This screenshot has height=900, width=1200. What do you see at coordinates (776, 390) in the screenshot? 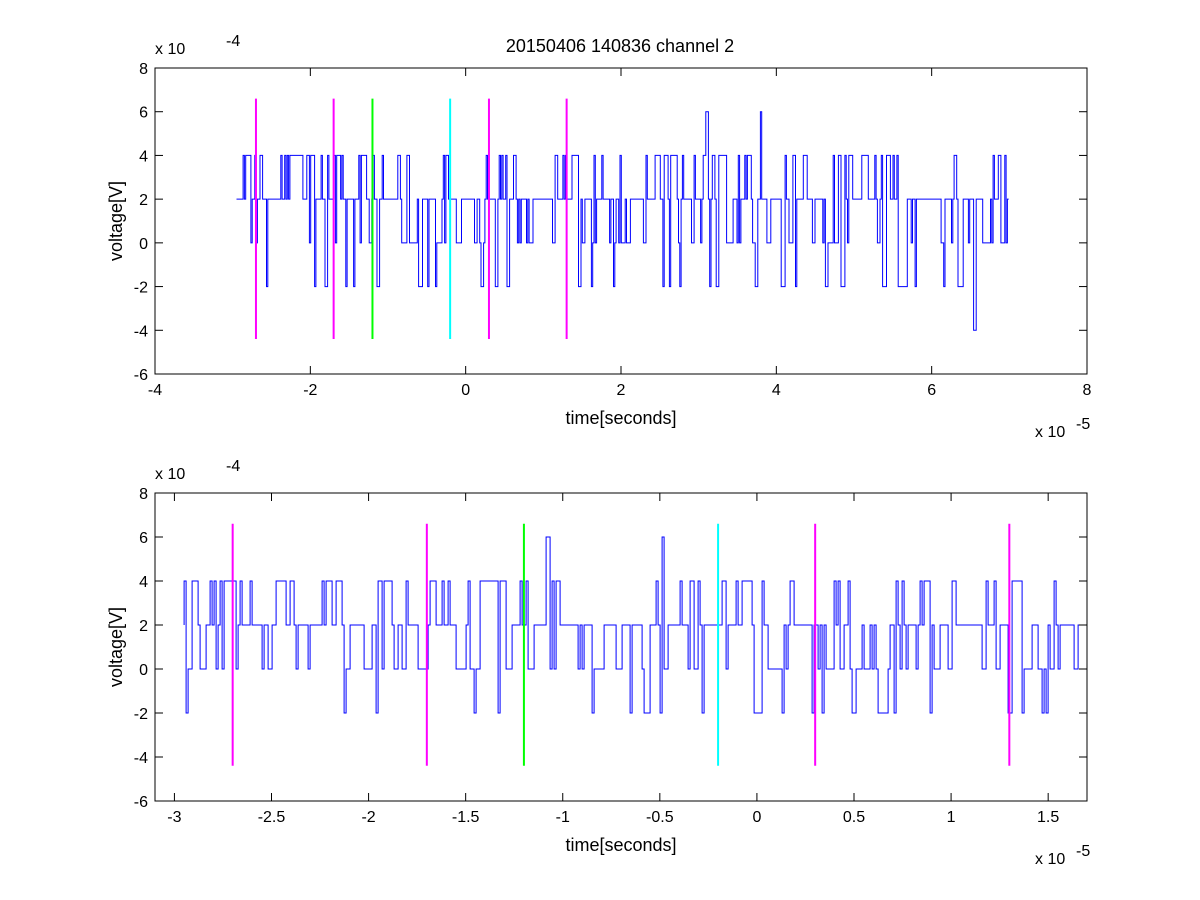
I see `x-tick-label: 4` at bounding box center [776, 390].